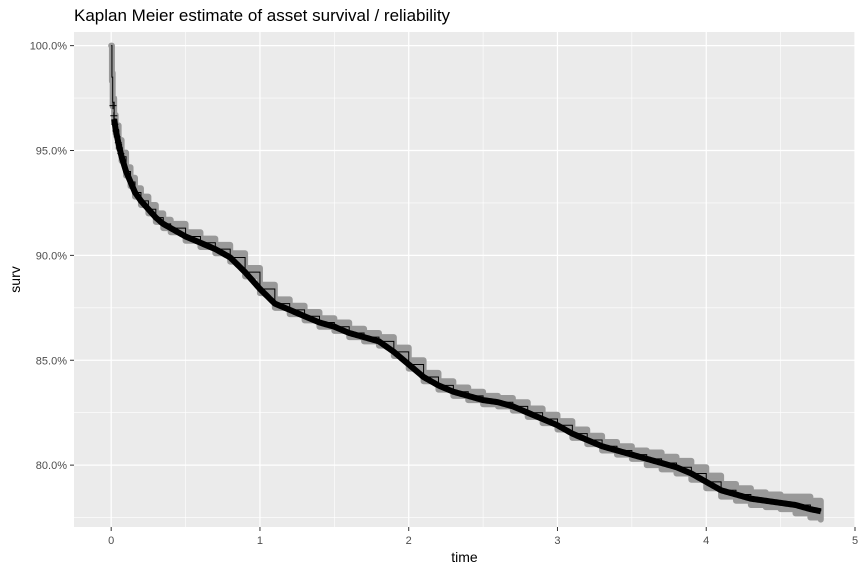 The image size is (862, 573). Describe the element at coordinates (51, 361) in the screenshot. I see `y-tick-label: 85.0%` at that location.